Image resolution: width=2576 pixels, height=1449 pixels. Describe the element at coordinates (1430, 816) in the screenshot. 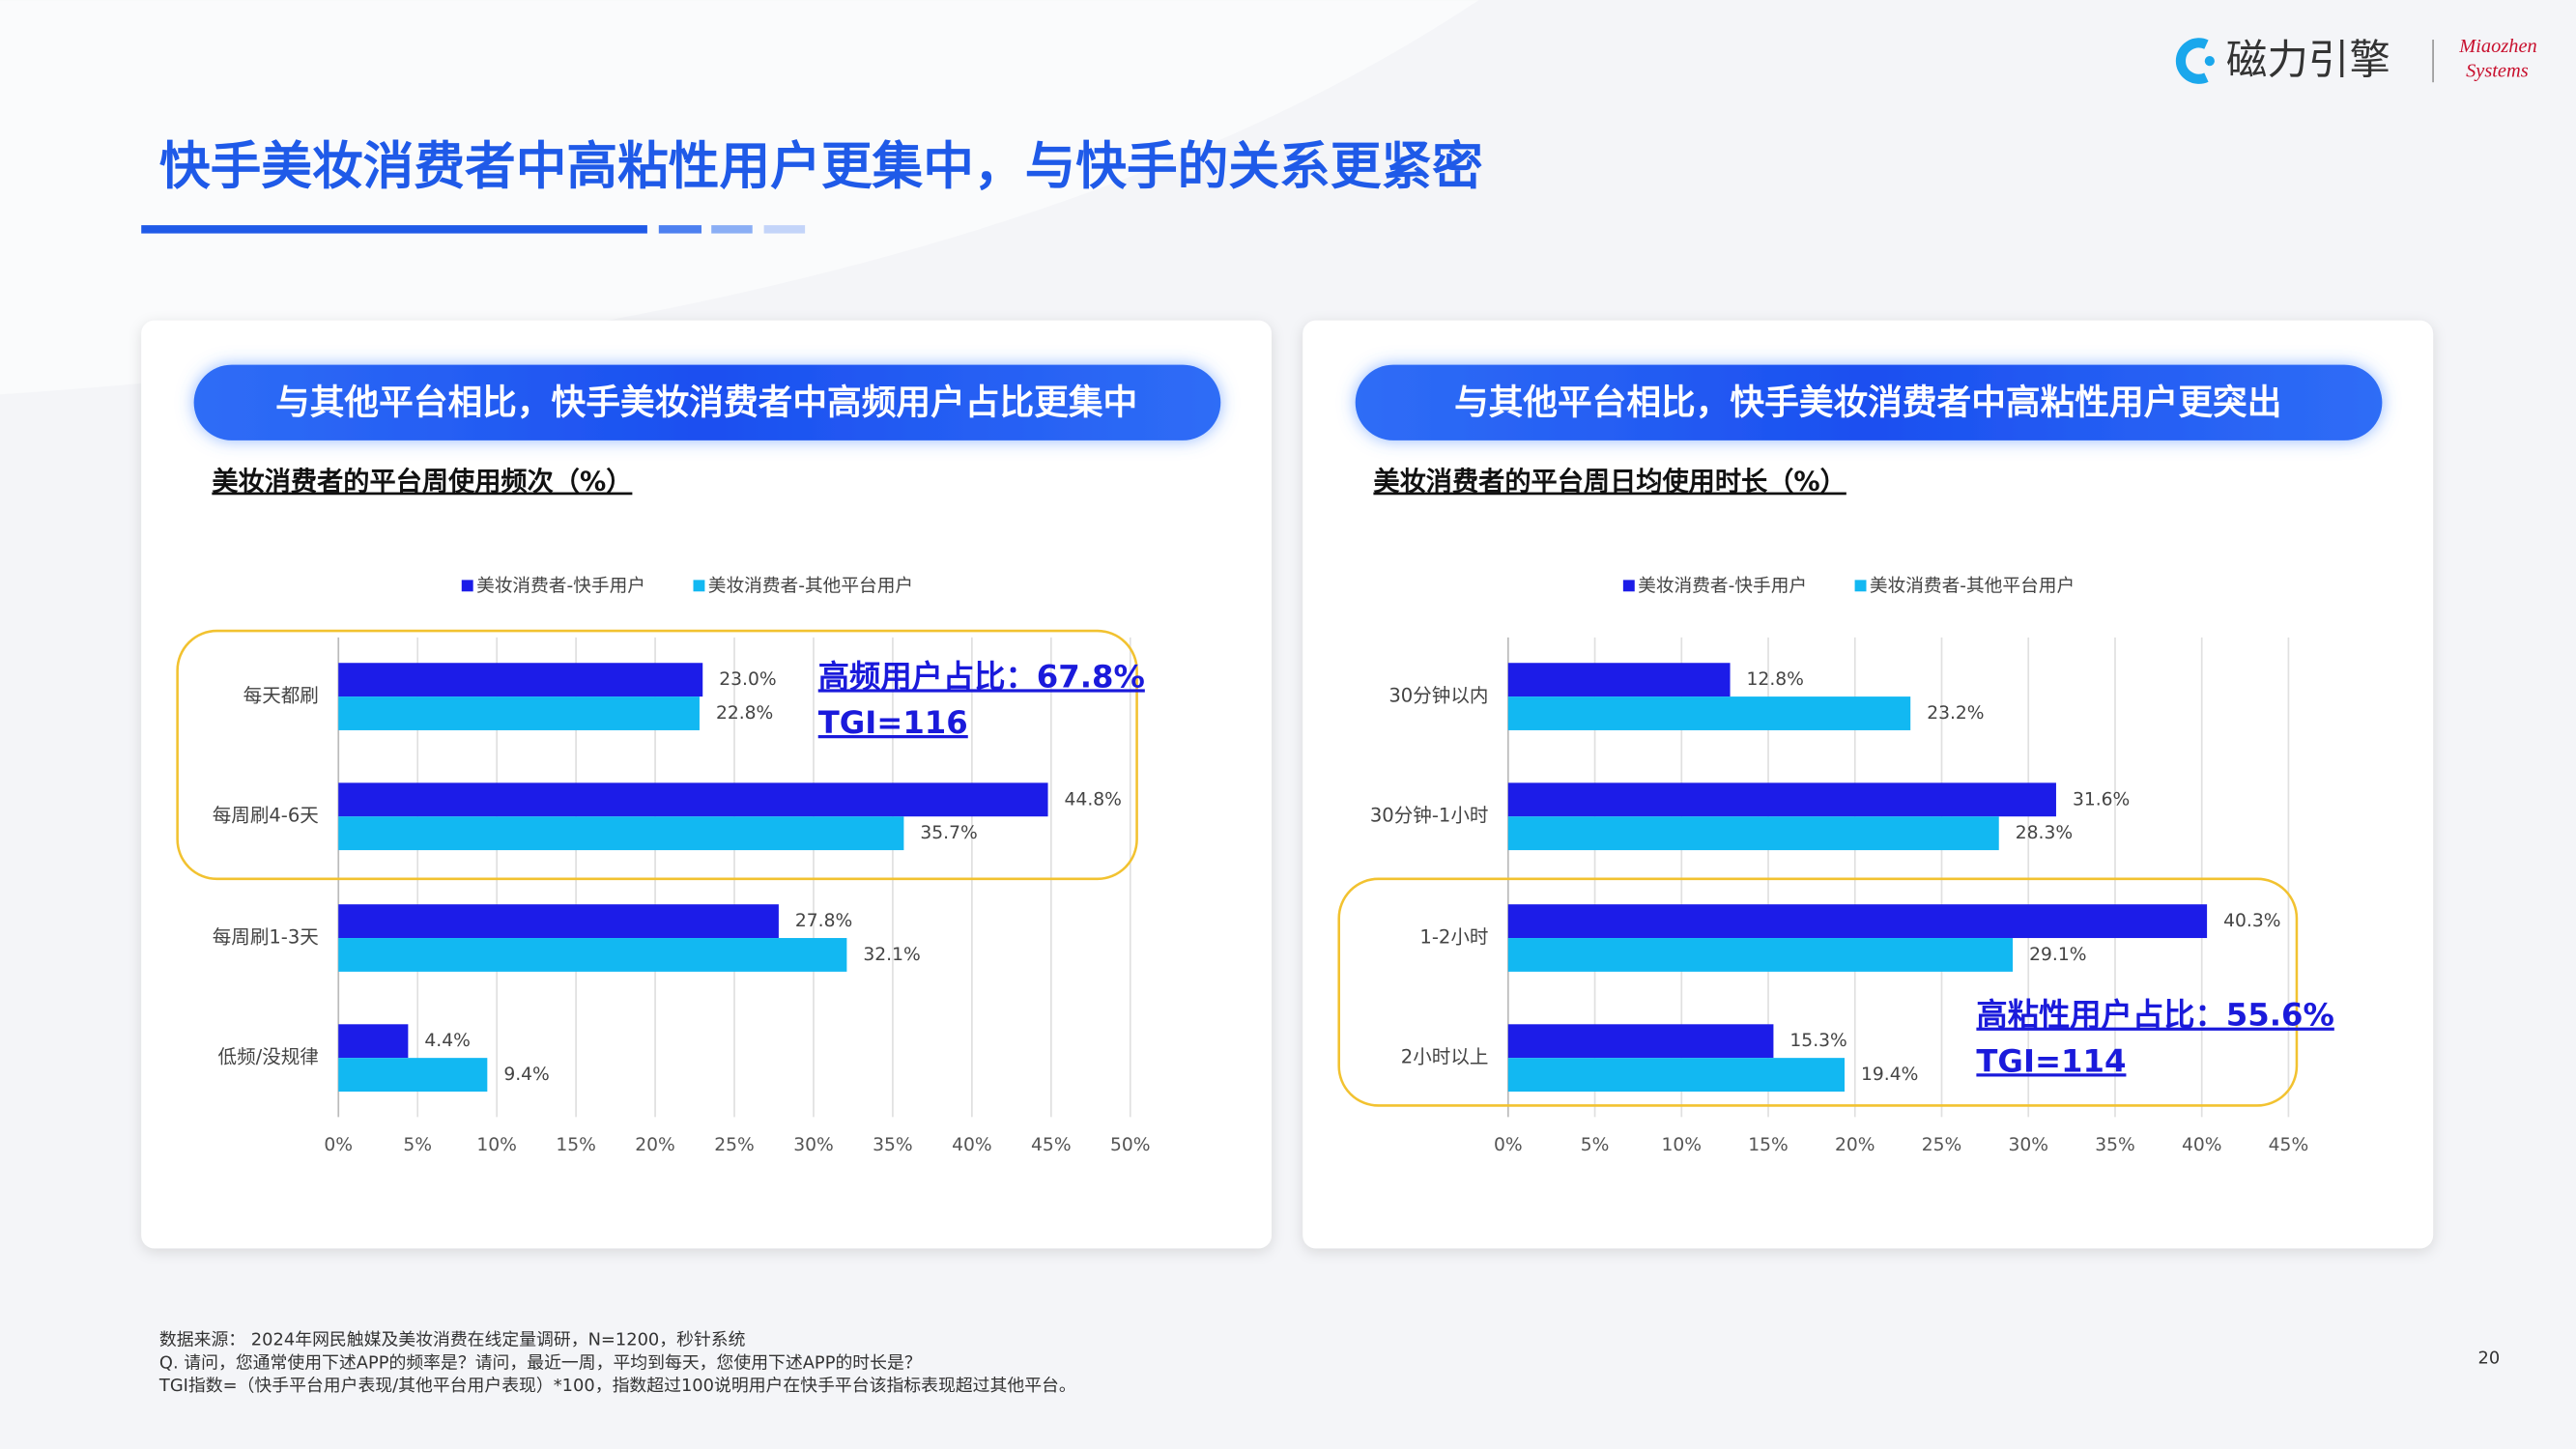

I see `y-tick-label: 30分钟-1小时` at that location.